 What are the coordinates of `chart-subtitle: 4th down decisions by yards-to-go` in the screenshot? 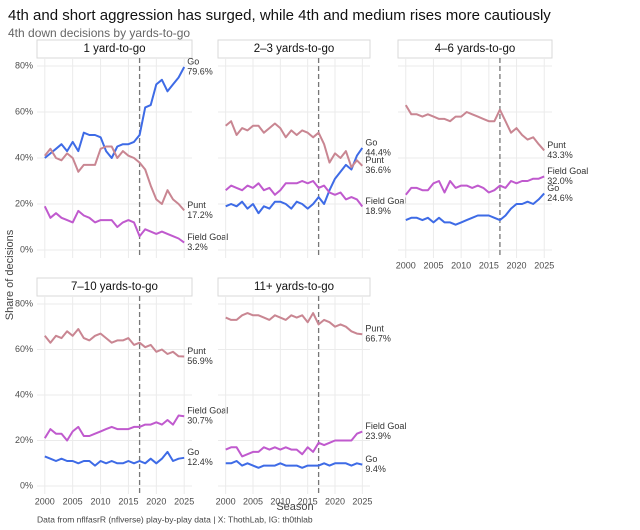 It's located at (99, 33).